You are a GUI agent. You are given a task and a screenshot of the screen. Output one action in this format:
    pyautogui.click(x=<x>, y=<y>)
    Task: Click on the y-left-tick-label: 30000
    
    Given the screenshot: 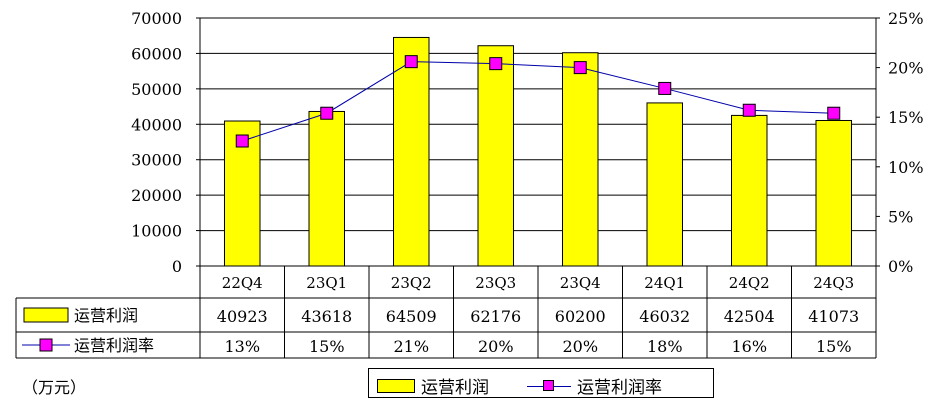 What is the action you would take?
    pyautogui.click(x=156, y=160)
    